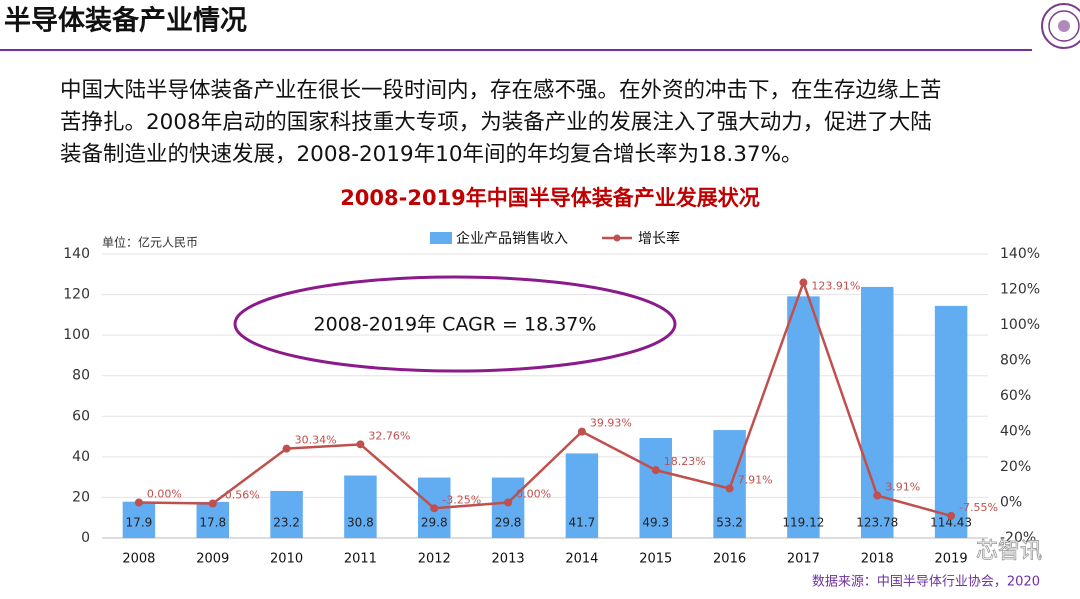 This screenshot has height=599, width=1080. What do you see at coordinates (76, 295) in the screenshot?
I see `y-tick-label: 120` at bounding box center [76, 295].